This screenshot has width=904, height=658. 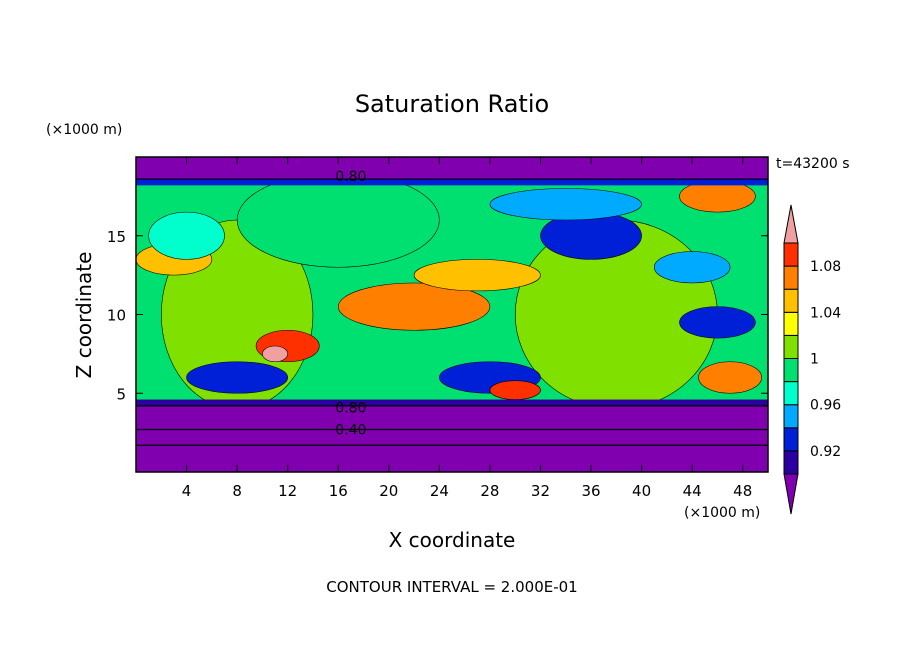 What do you see at coordinates (540, 491) in the screenshot?
I see `x-tick-label: 32` at bounding box center [540, 491].